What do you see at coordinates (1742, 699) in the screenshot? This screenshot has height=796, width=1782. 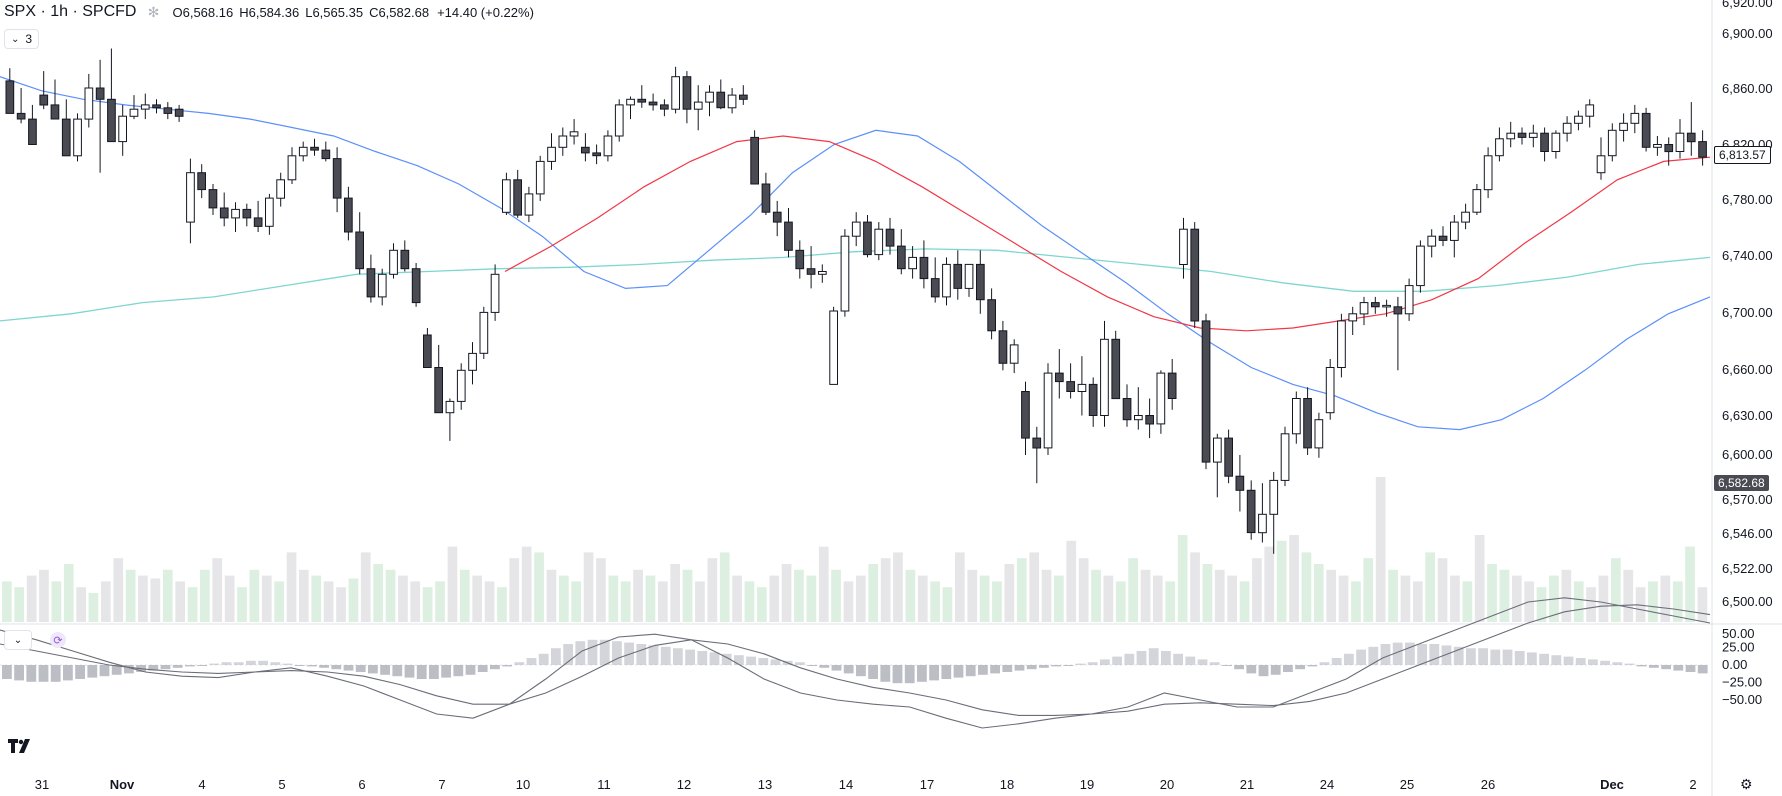 I see `macd-axis-label: −50.00` at bounding box center [1742, 699].